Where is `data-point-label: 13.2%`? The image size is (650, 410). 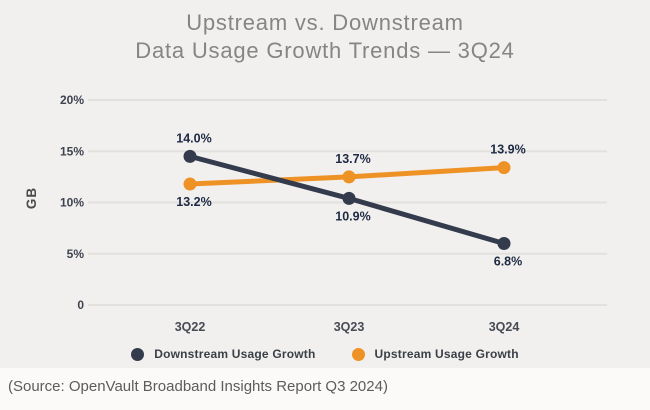 data-point-label: 13.2% is located at coordinates (193, 202).